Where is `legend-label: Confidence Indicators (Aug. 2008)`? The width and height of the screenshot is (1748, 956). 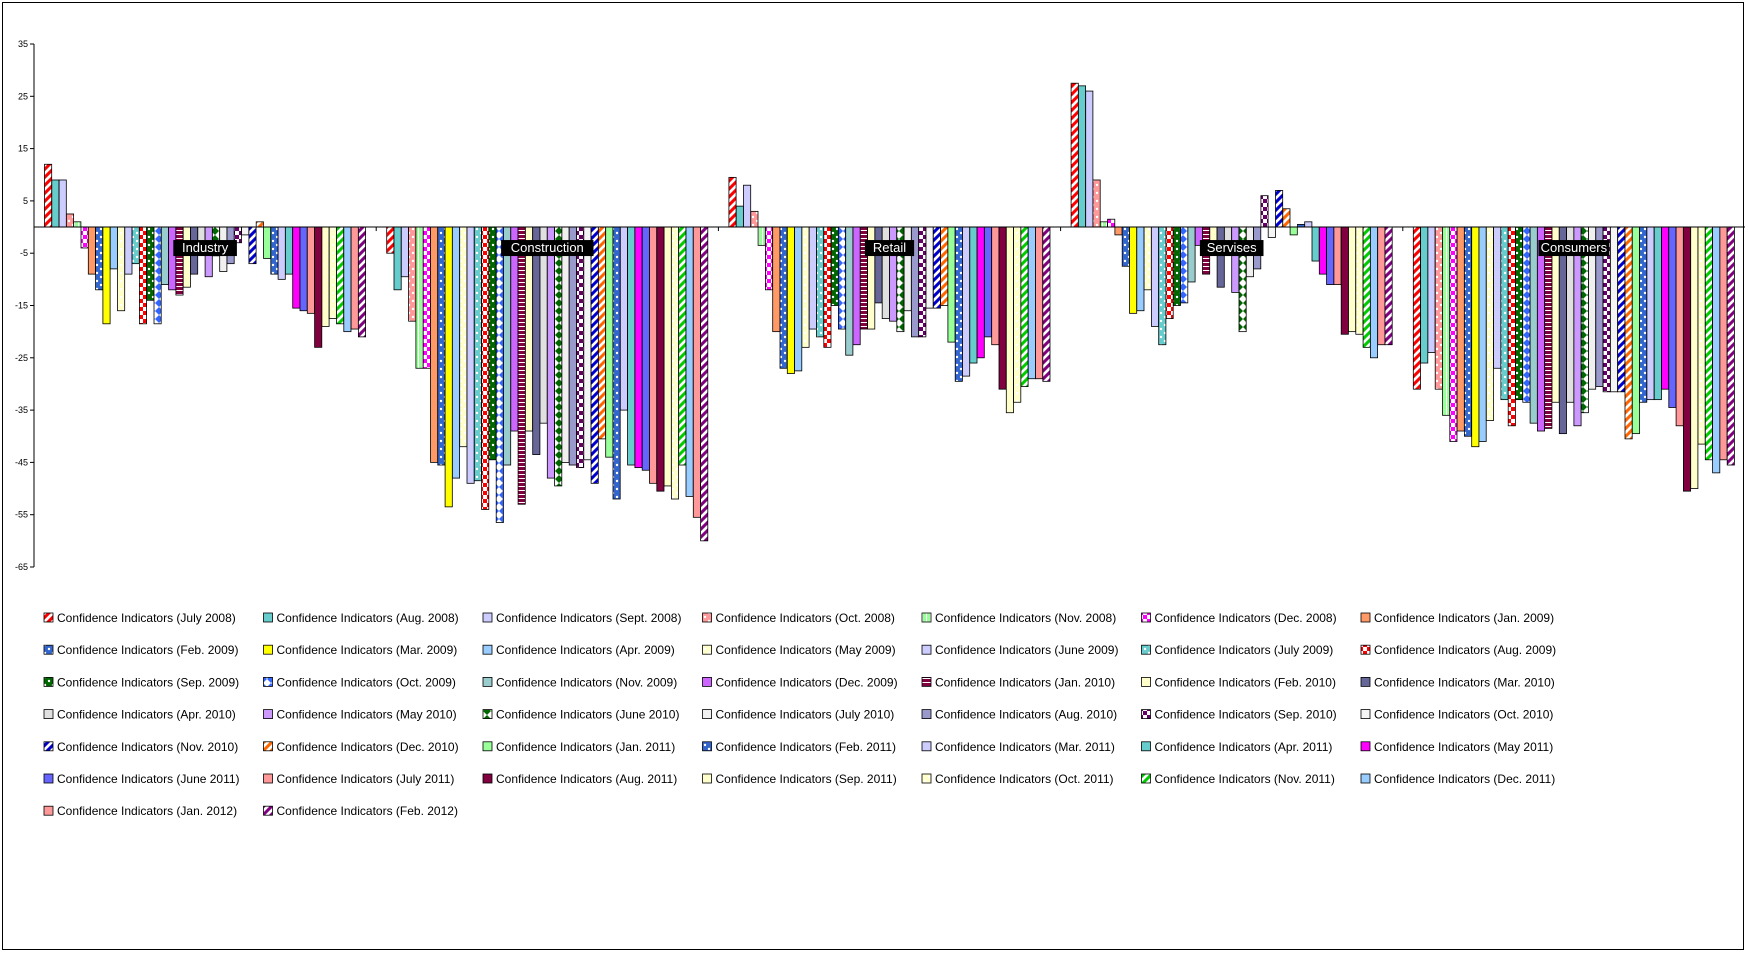 legend-label: Confidence Indicators (Aug. 2008) is located at coordinates (368, 618).